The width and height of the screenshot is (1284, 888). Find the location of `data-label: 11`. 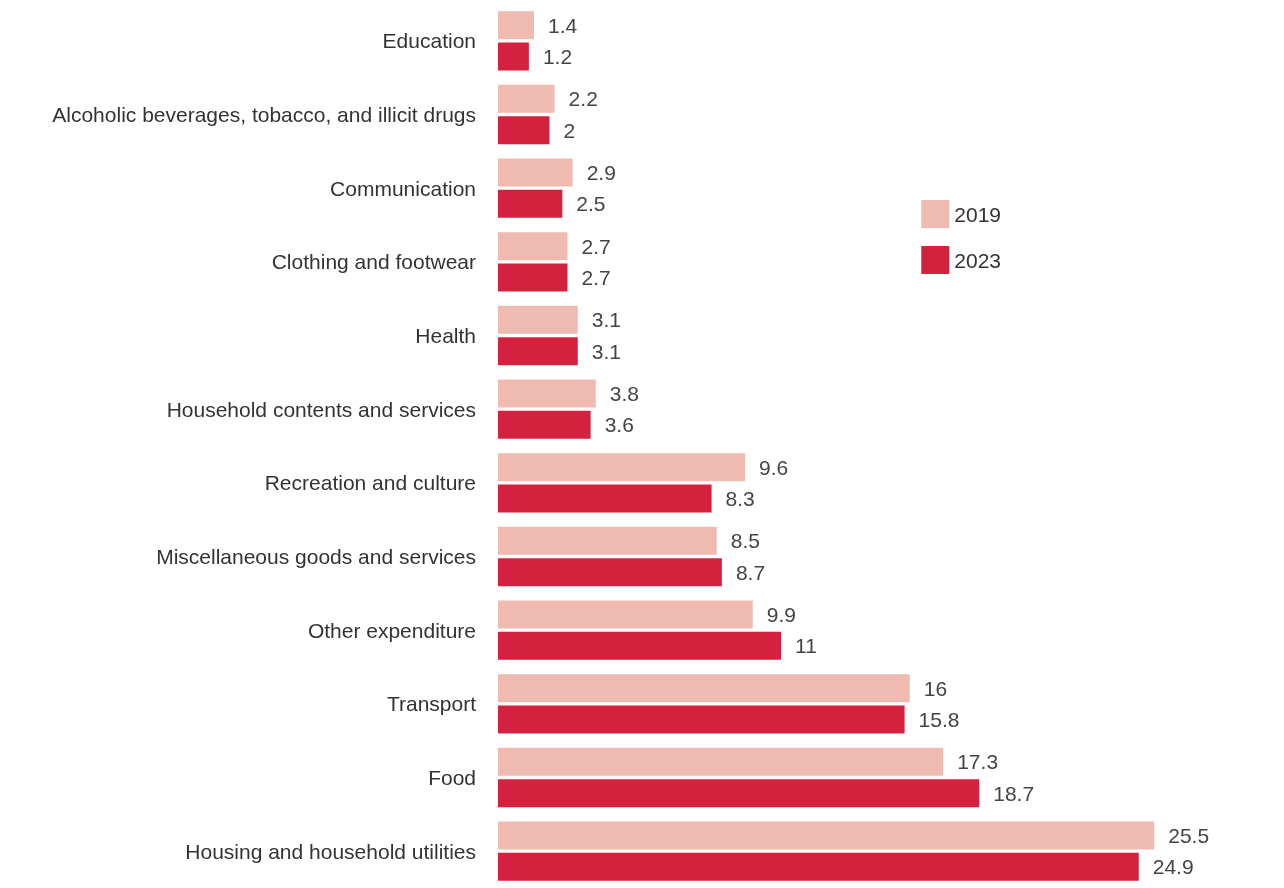

data-label: 11 is located at coordinates (806, 646).